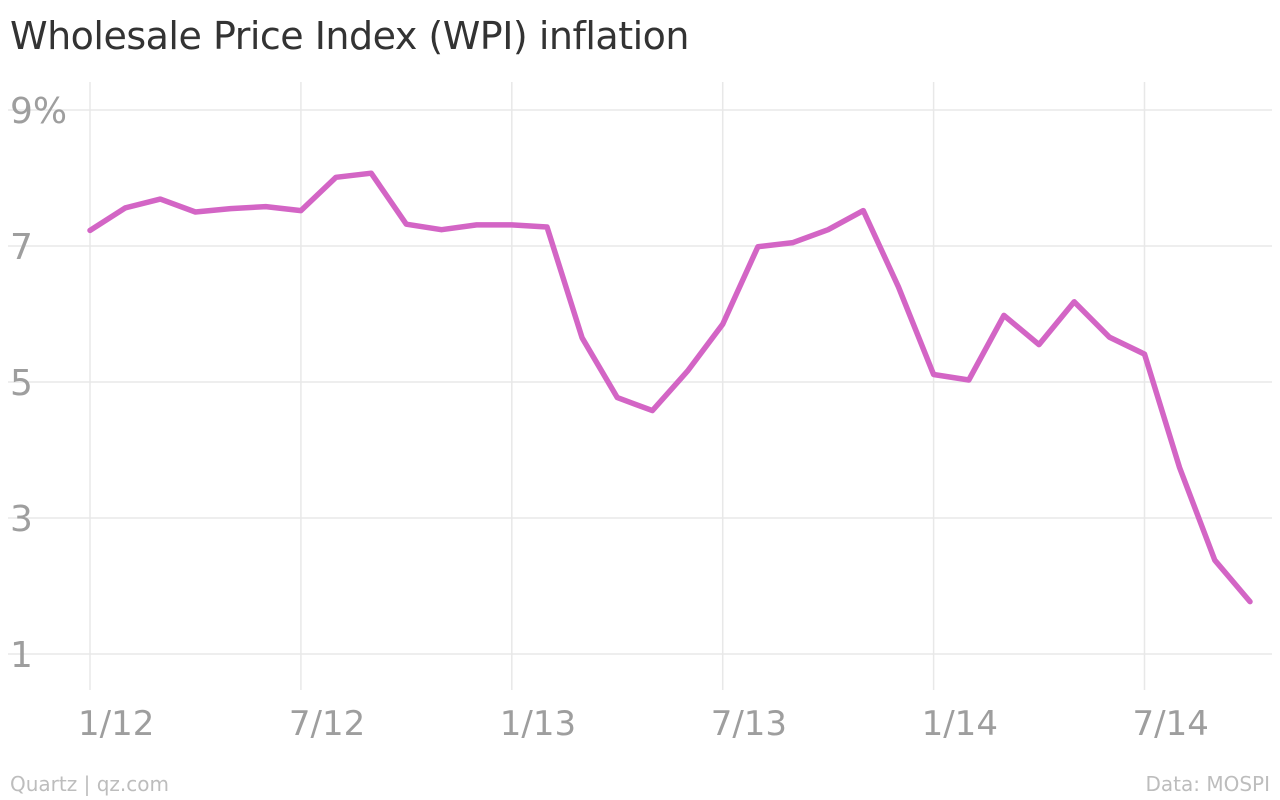  I want to click on y-tick-label: 9%, so click(38, 111).